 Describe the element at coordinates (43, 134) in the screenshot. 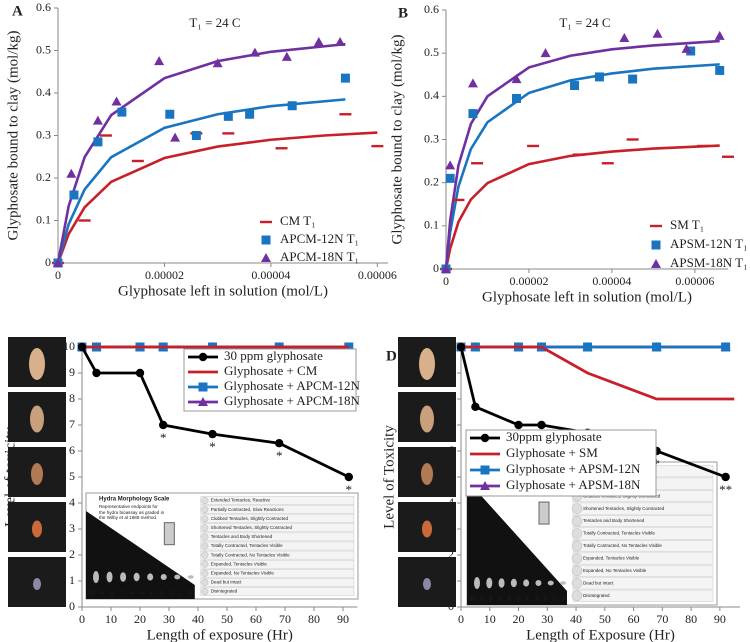

I see `y-tick-label: 0.3` at that location.